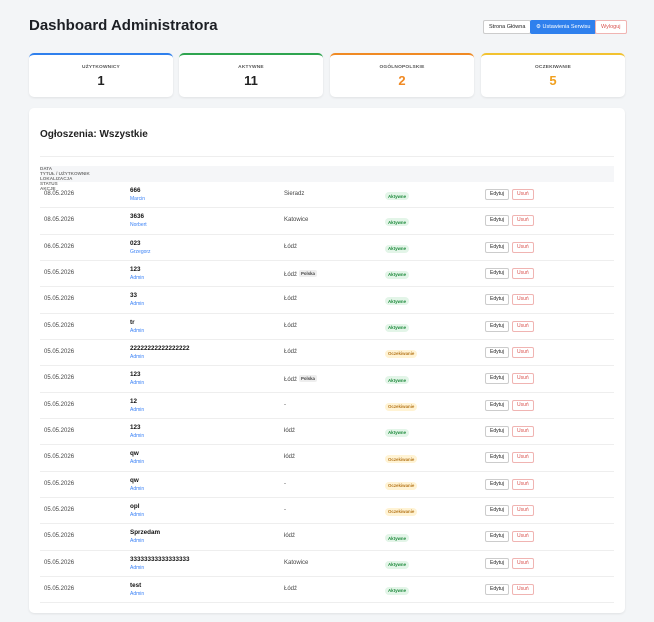 Image resolution: width=654 pixels, height=622 pixels. Describe the element at coordinates (507, 27) in the screenshot. I see `home-button: Strona Główna` at that location.